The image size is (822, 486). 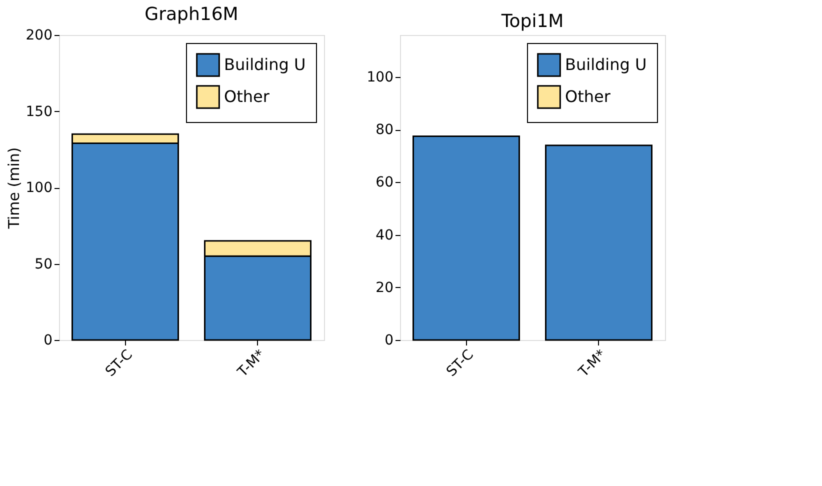 What do you see at coordinates (39, 112) in the screenshot?
I see `y-tick-label: 150` at bounding box center [39, 112].